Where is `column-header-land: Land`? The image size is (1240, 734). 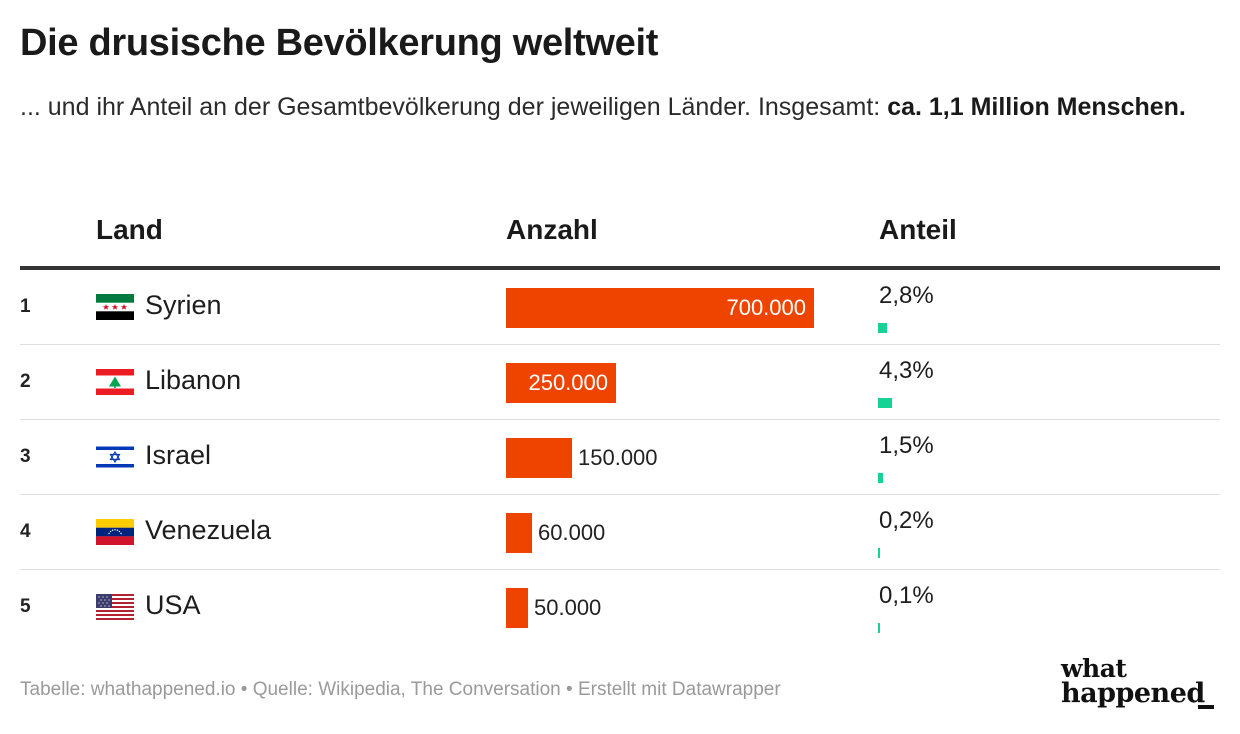
column-header-land: Land is located at coordinates (129, 229).